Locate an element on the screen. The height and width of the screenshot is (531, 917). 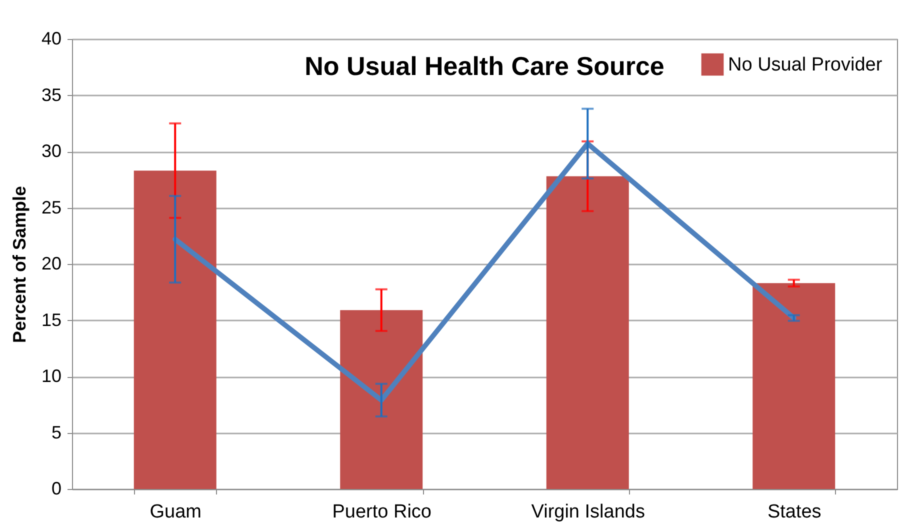
y-tick-label: 35 is located at coordinates (51, 94).